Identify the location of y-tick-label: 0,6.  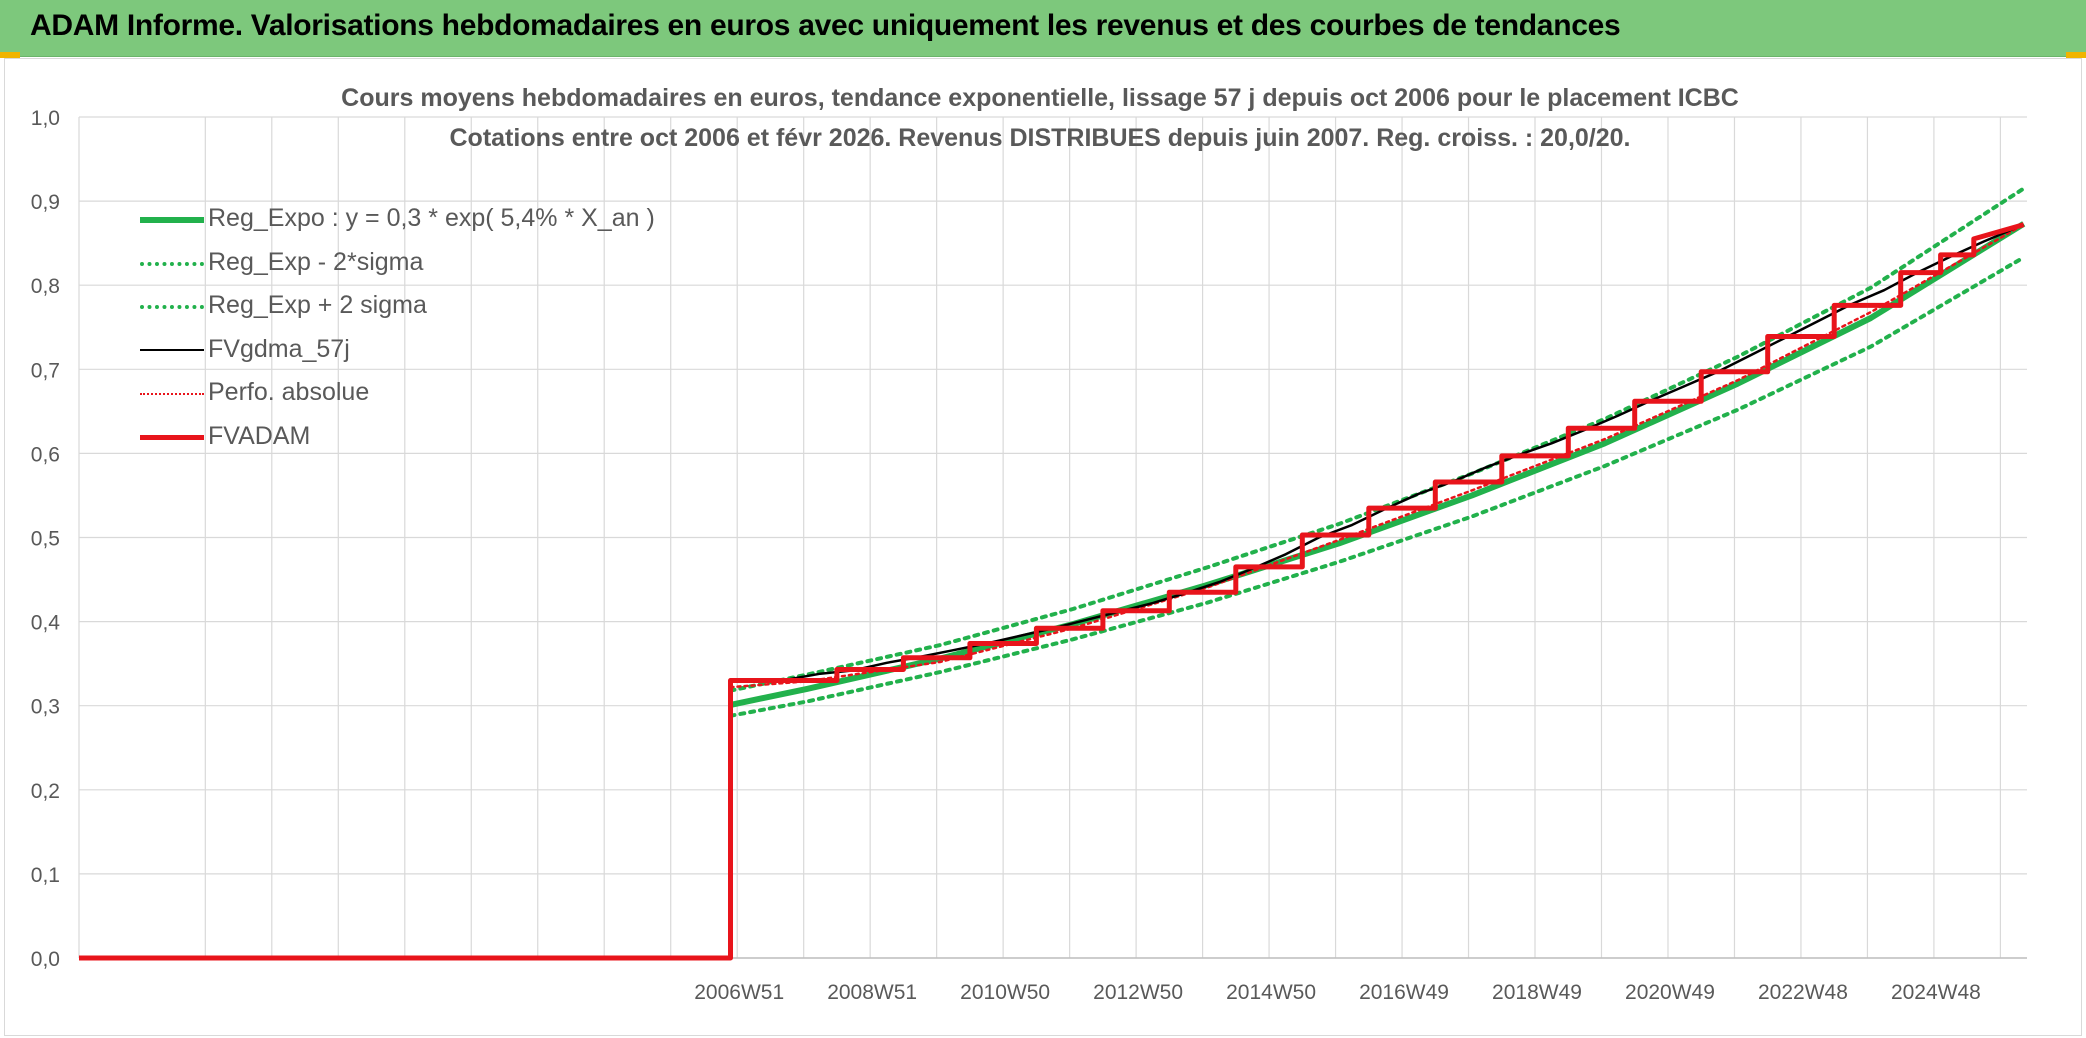
(45, 454).